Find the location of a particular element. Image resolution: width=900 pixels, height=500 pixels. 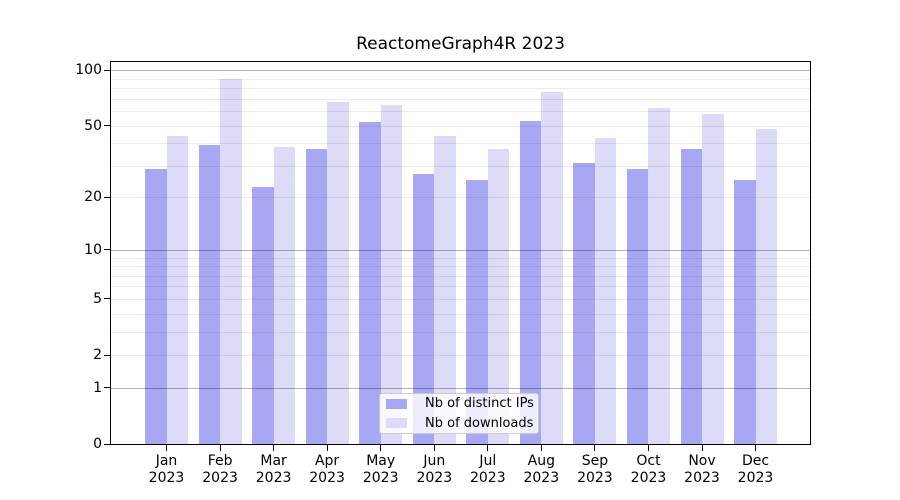

legend-item-distinct-ips: Nb of distinct IPs is located at coordinates (459, 404).